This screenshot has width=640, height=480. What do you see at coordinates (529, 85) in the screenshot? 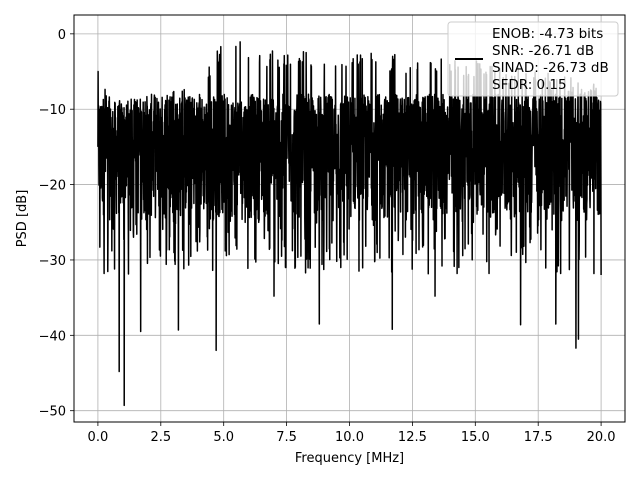
I see `legend-line-sfdr: SFDR: 0.15` at bounding box center [529, 85].